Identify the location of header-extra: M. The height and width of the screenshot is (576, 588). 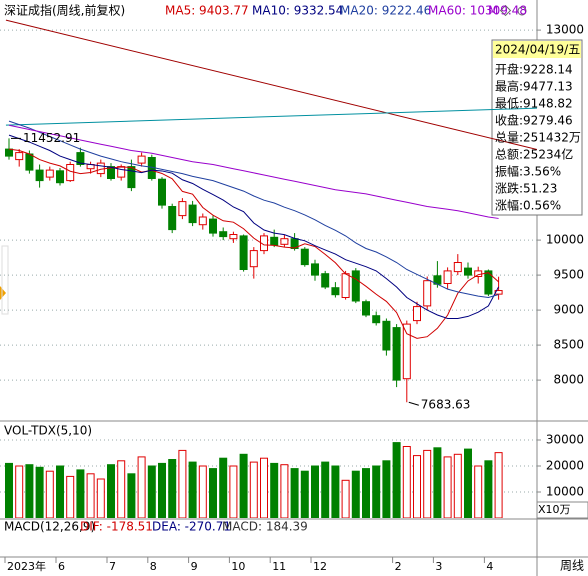
(493, 11).